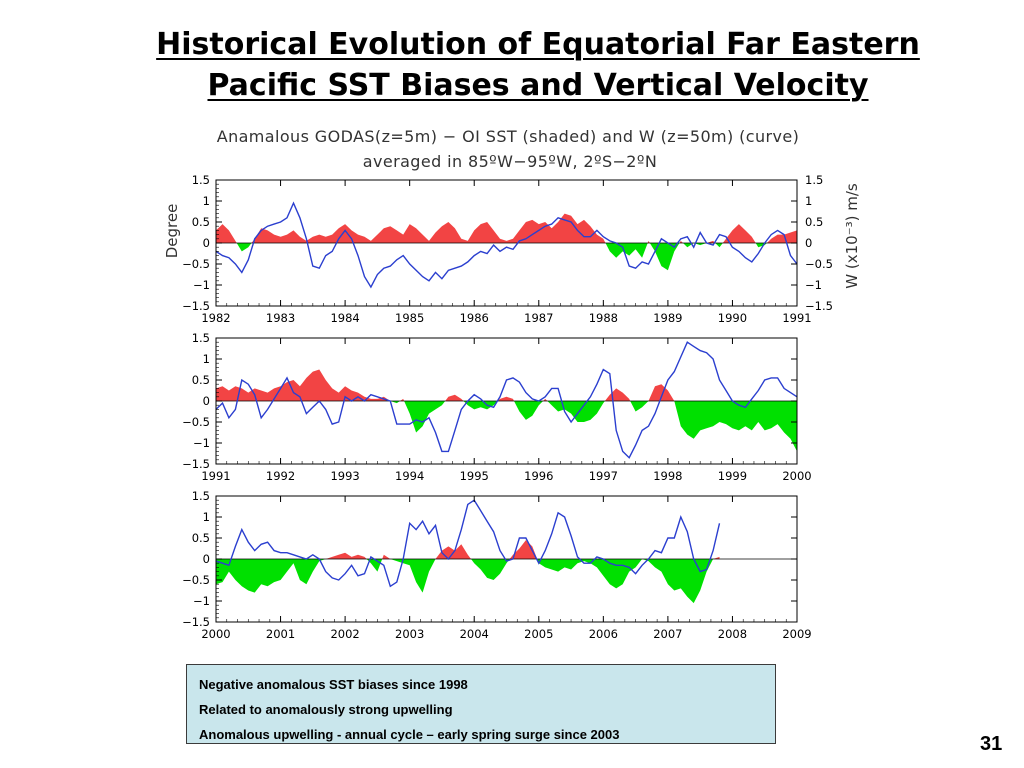 The width and height of the screenshot is (1024, 768). What do you see at coordinates (409, 476) in the screenshot?
I see `x-tick-label: 1994` at bounding box center [409, 476].